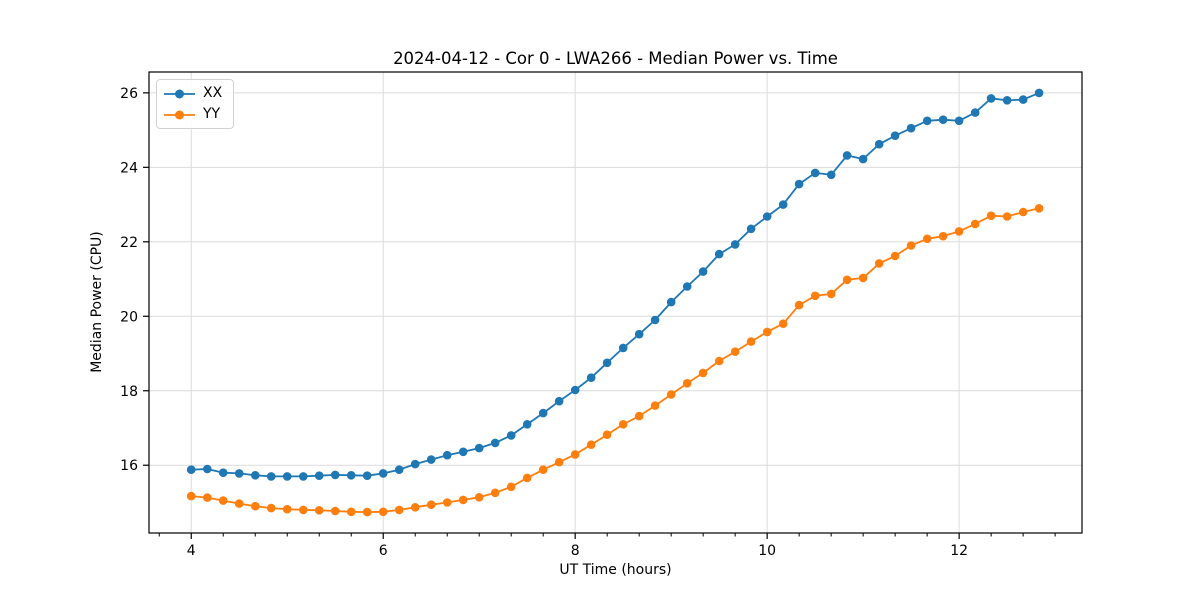  I want to click on legend-label-yy: YY, so click(212, 114).